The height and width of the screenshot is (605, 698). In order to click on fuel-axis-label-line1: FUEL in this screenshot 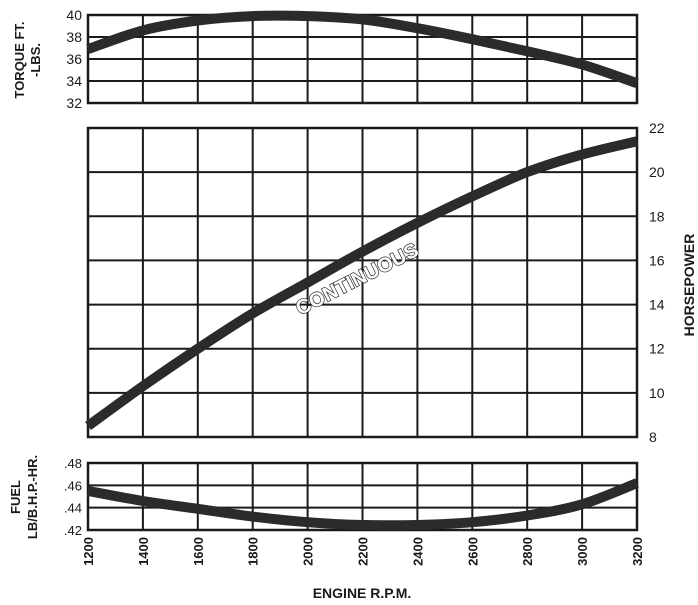, I will do `click(15, 497)`.